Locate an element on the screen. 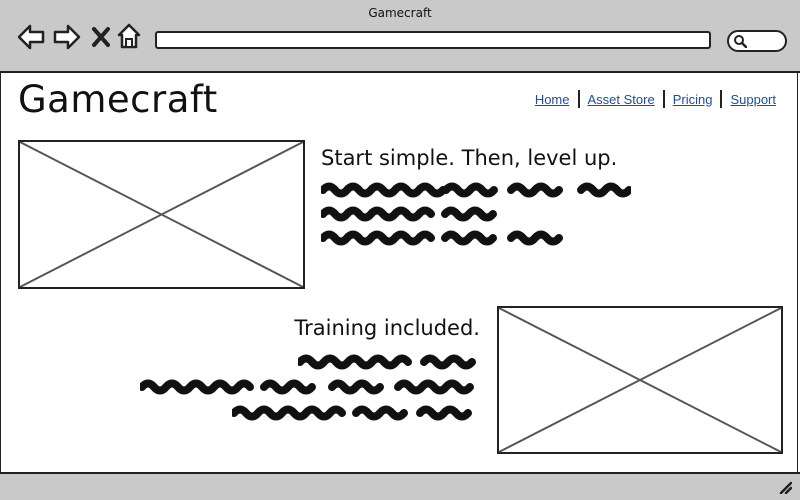 The image size is (800, 500). browser-toolbar: Gamecraft is located at coordinates (400, 36).